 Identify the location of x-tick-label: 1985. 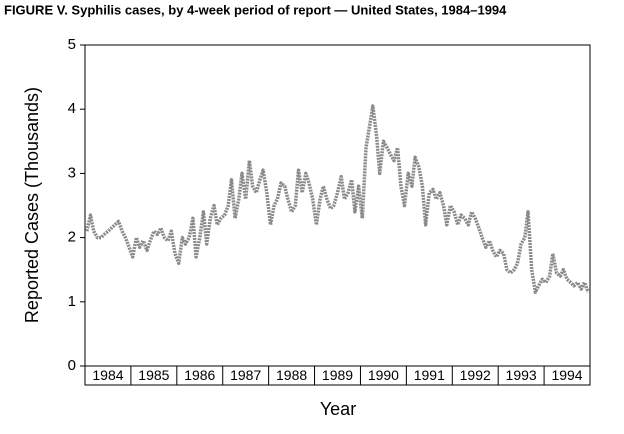
(153, 375).